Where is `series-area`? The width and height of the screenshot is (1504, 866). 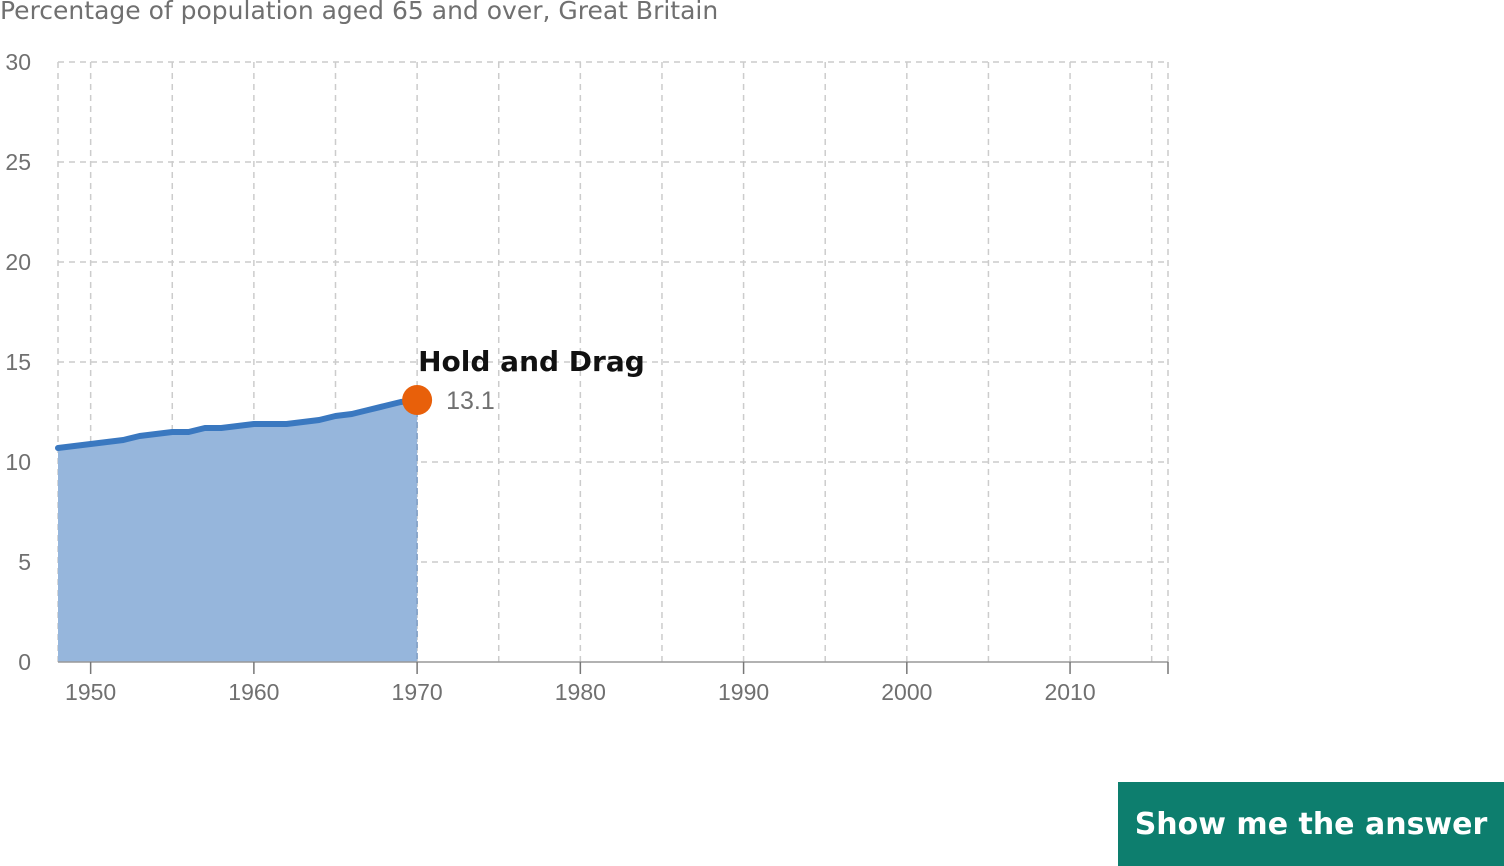
series-area is located at coordinates (238, 531).